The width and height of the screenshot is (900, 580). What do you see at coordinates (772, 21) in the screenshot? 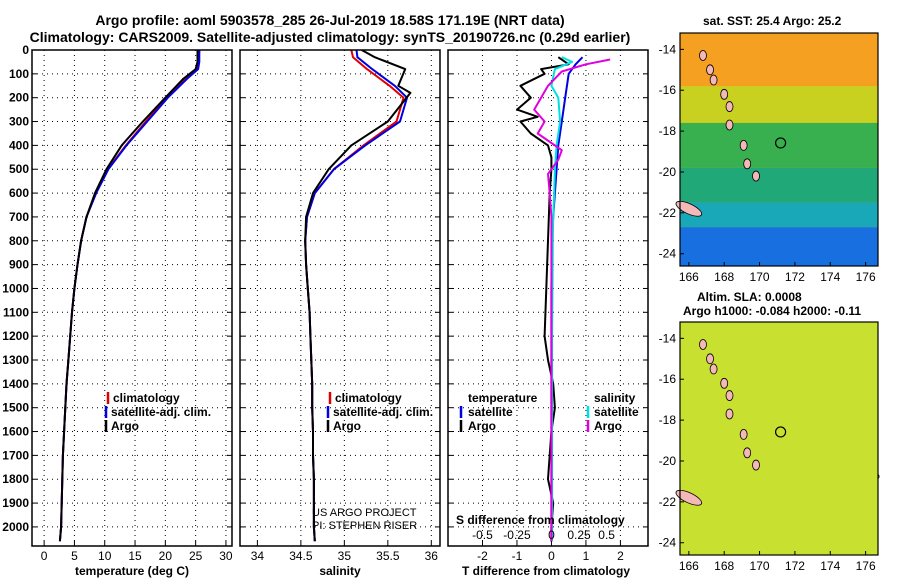
I see `sst-map-header: sat. SST: 25.4 Argo: 25.2` at bounding box center [772, 21].